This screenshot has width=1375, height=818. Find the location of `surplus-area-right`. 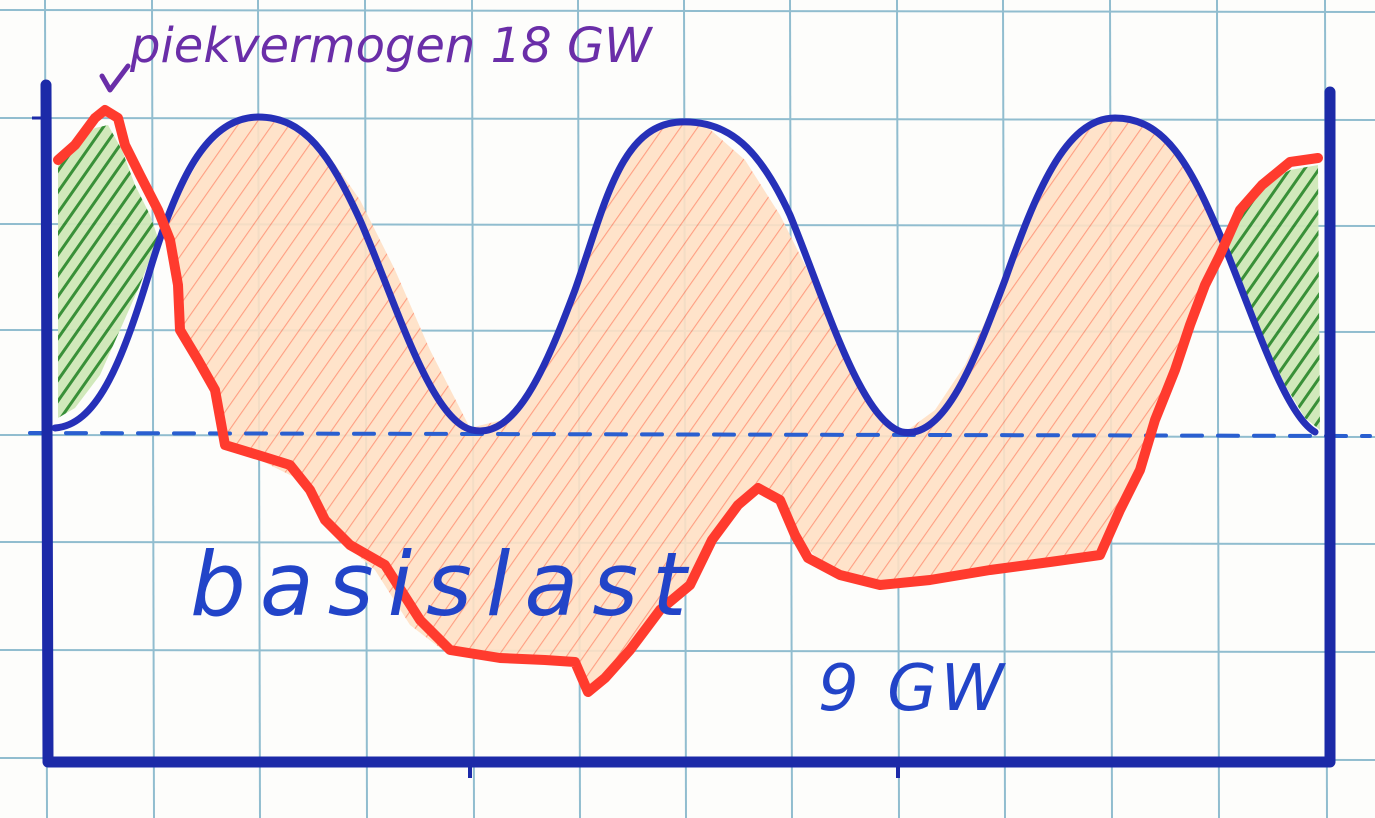

surplus-area-right is located at coordinates (1274, 297).